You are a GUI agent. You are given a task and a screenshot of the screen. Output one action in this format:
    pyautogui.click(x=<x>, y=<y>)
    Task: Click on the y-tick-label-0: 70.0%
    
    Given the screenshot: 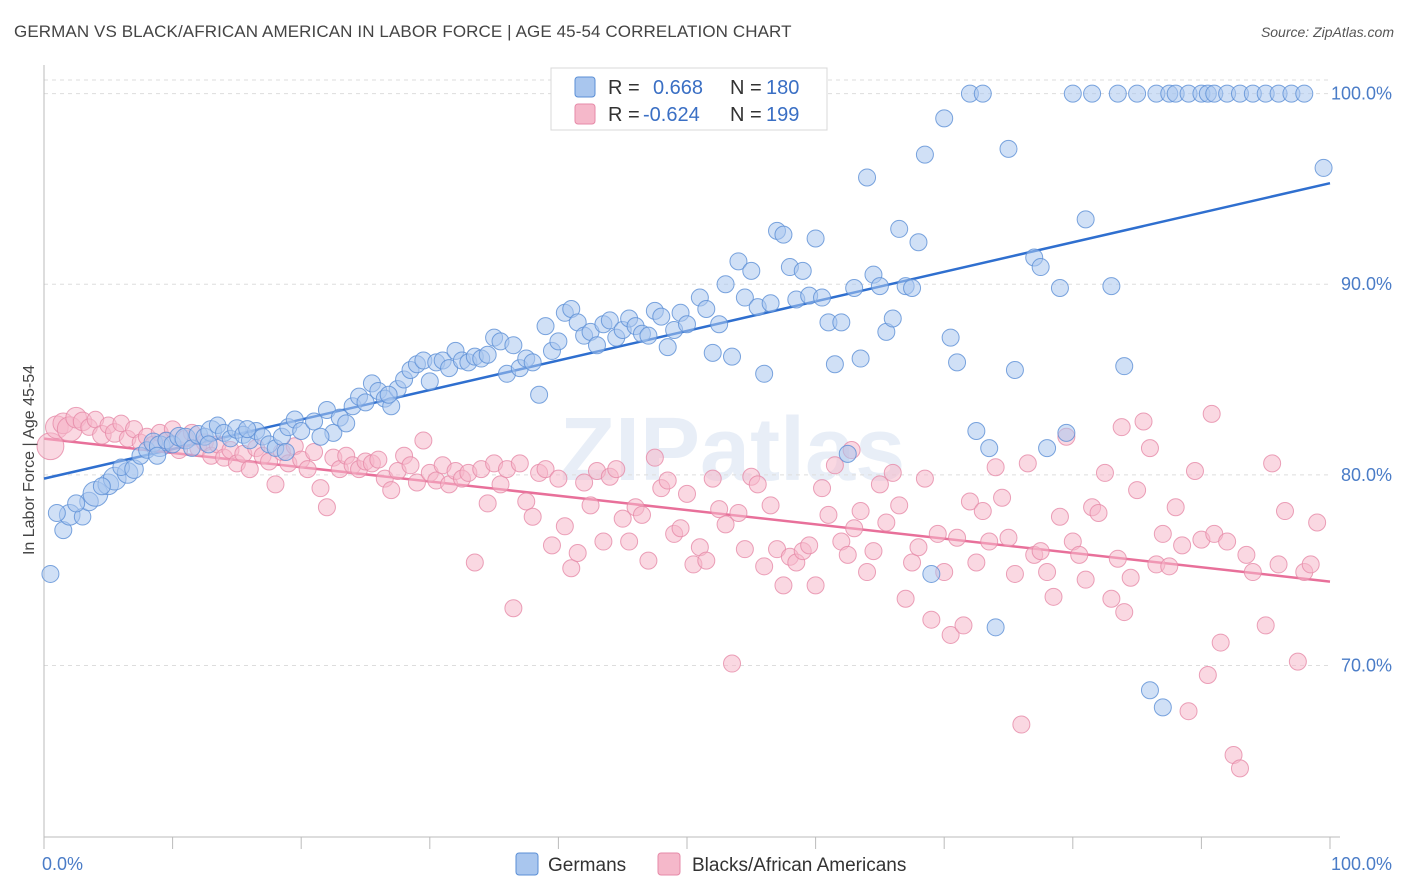 What is the action you would take?
    pyautogui.click(x=1366, y=665)
    